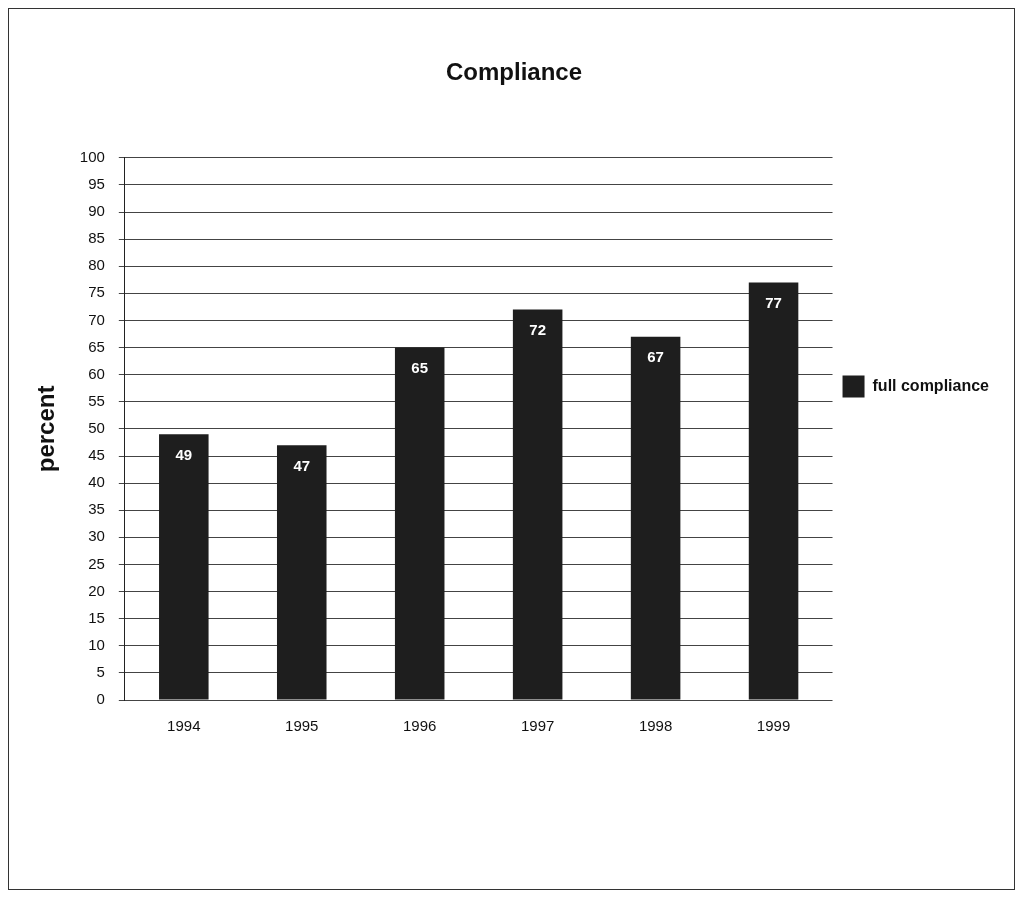 The image size is (1027, 901). I want to click on y-tick-label: 70, so click(96, 319).